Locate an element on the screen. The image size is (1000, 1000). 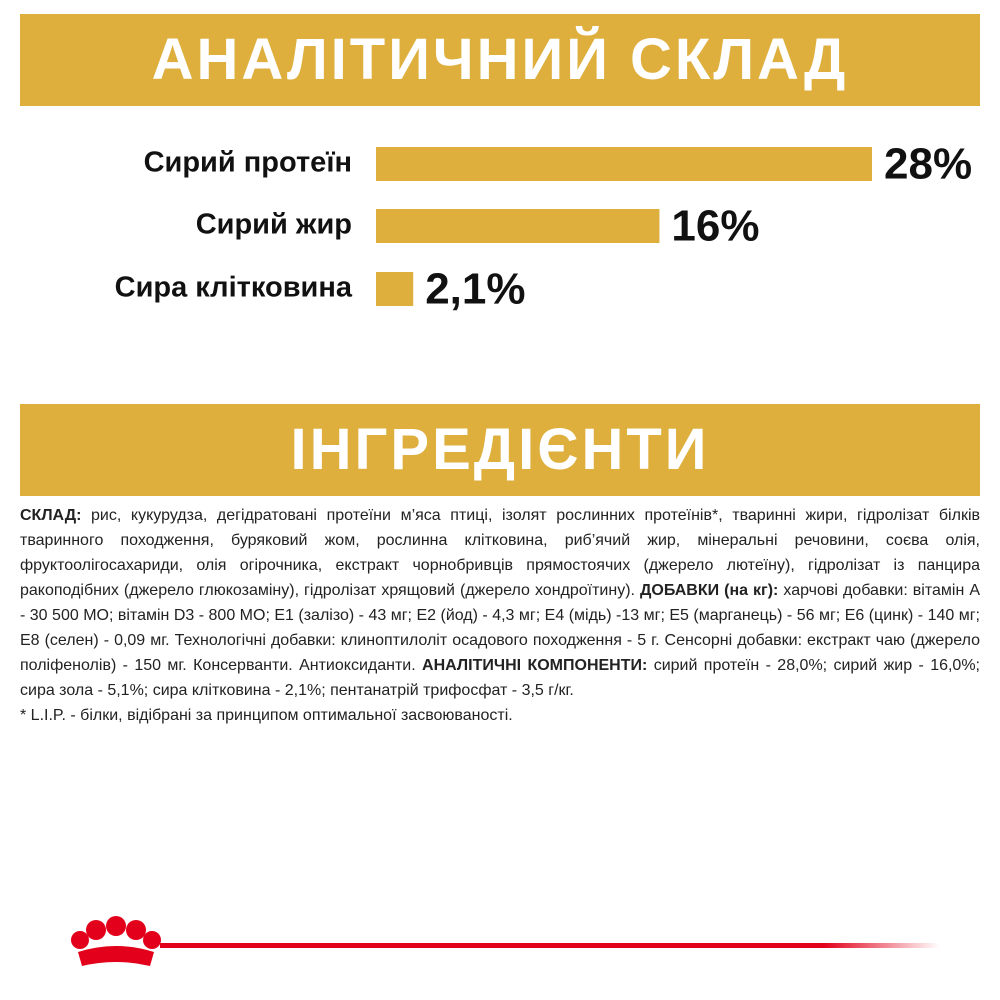
value-label: 28% is located at coordinates (928, 164).